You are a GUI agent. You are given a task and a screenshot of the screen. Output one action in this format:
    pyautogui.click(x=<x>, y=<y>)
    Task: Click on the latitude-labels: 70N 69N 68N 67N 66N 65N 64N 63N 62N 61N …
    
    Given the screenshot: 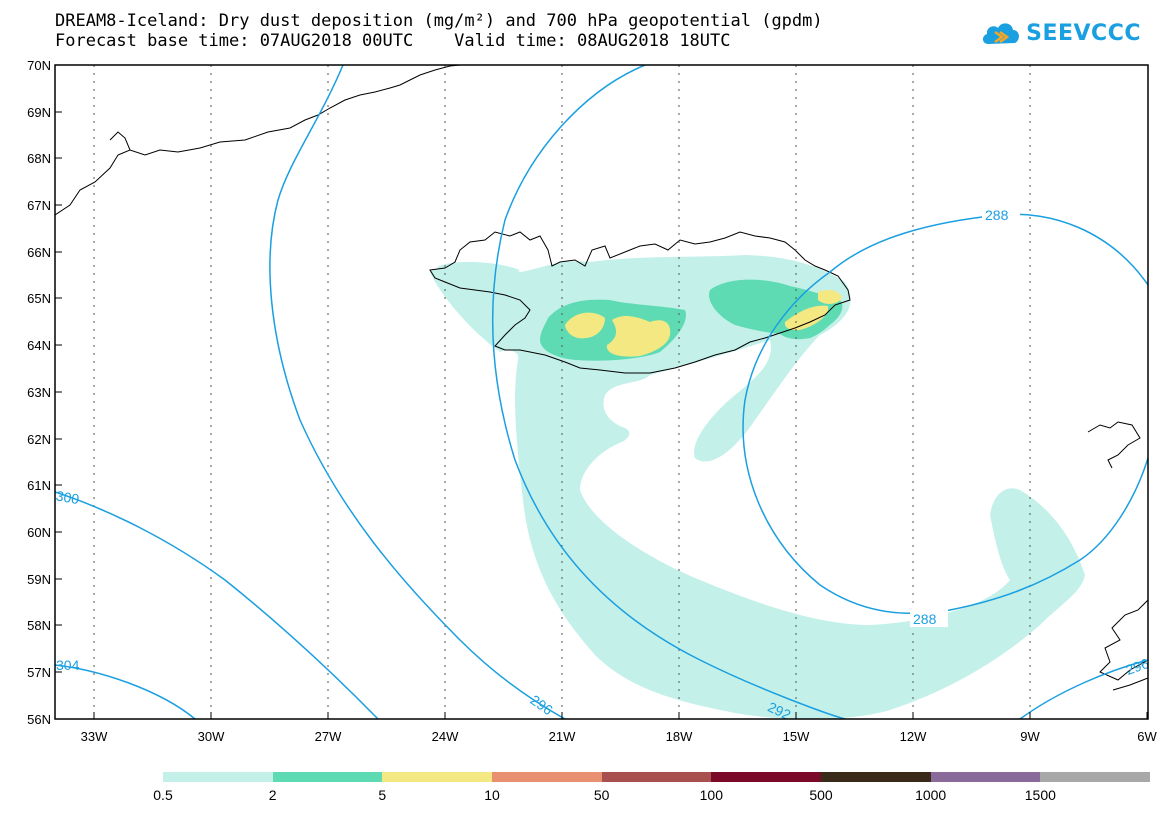 What is the action you would take?
    pyautogui.click(x=39, y=392)
    